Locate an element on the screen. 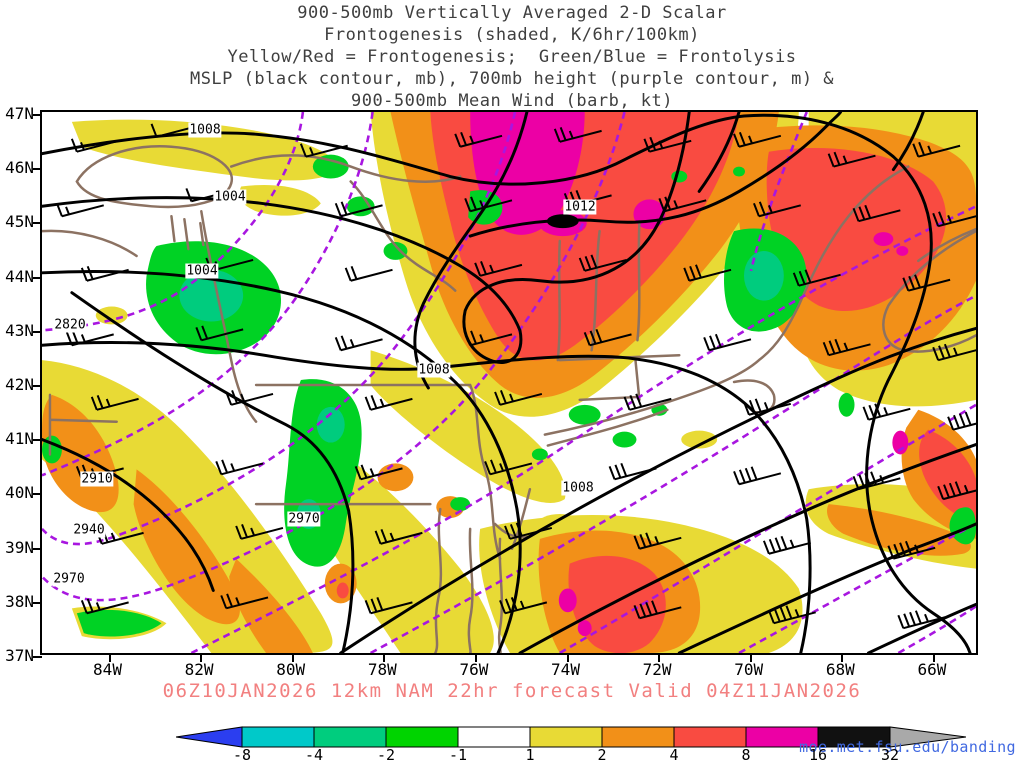  lon-tick-label: 80W is located at coordinates (291, 669).